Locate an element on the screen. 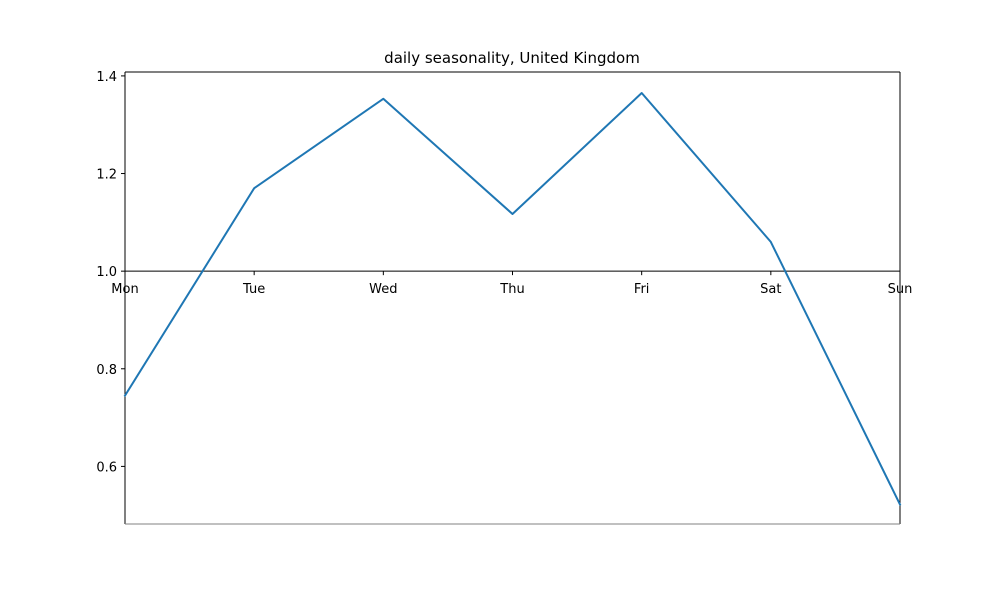  x-tick-label: Tue is located at coordinates (253, 289).